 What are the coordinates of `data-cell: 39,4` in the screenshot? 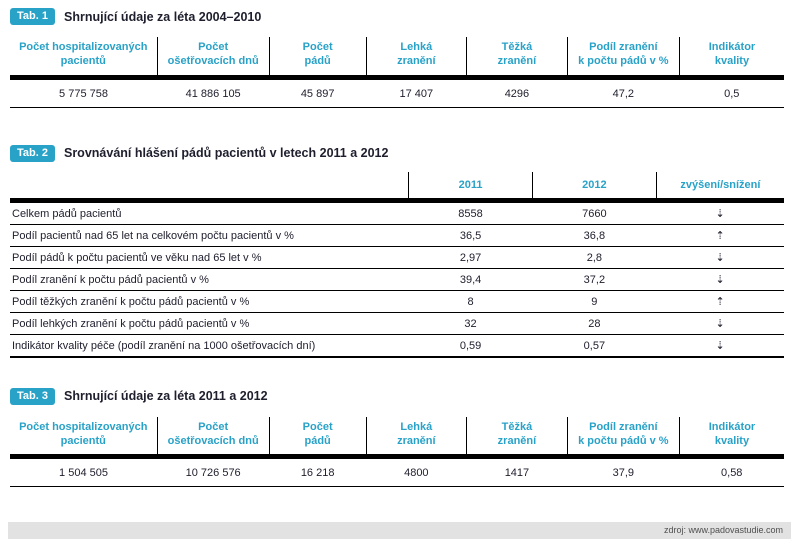 It's located at (470, 279).